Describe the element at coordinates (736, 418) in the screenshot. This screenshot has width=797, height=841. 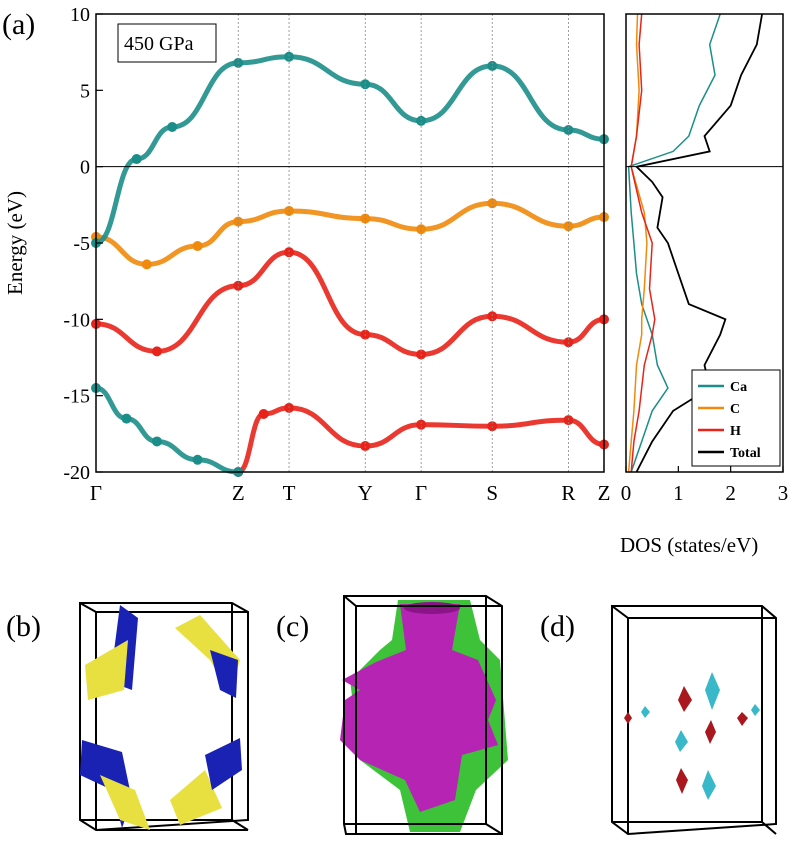
I see `dos-legend: Ca CH Total` at that location.